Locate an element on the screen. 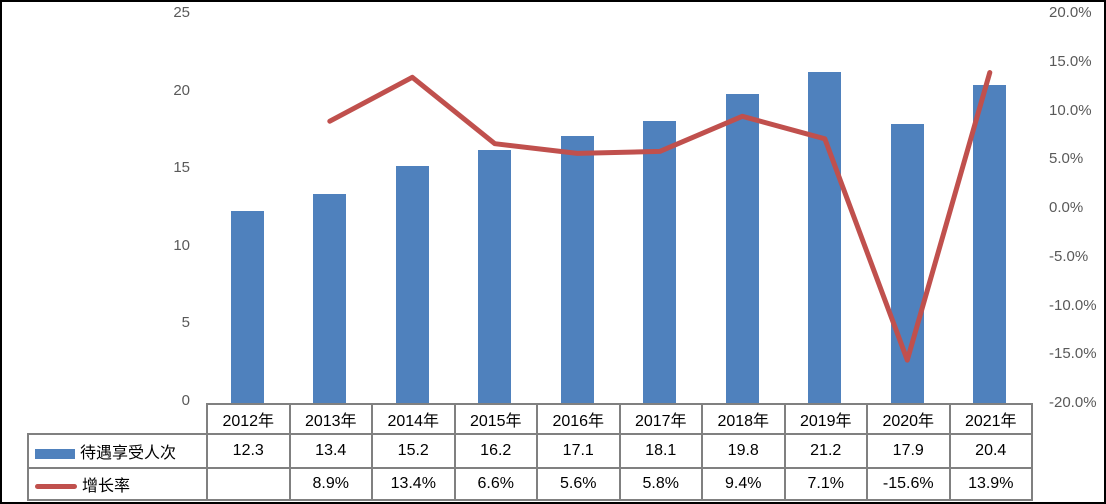 This screenshot has height=504, width=1106. line-series-name: 增长率 is located at coordinates (106, 486).